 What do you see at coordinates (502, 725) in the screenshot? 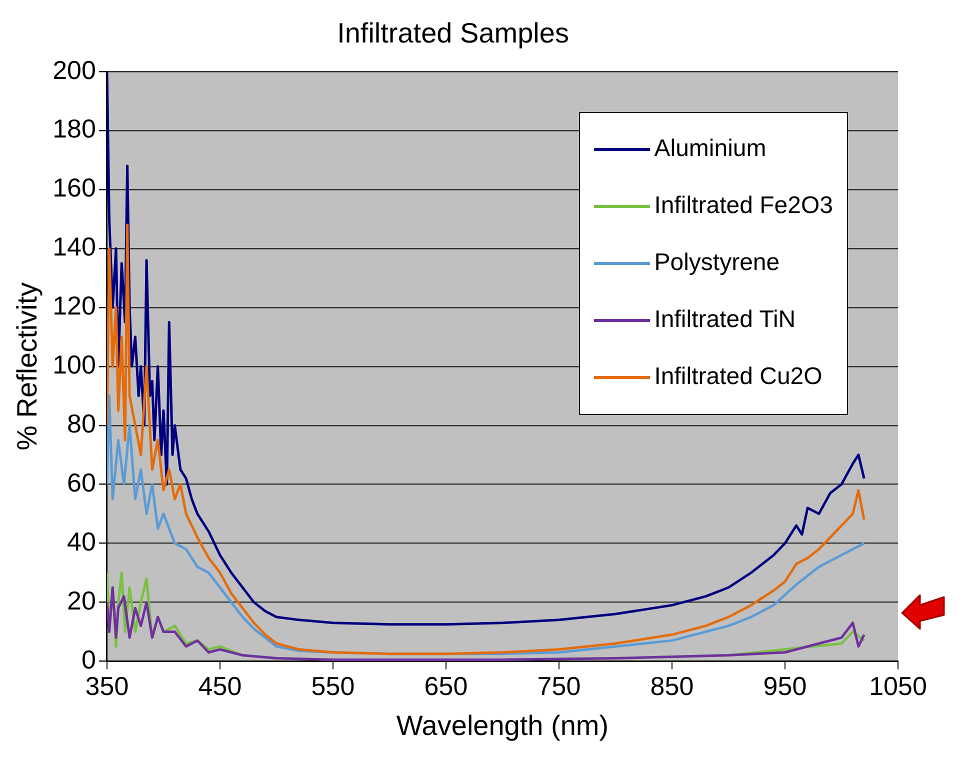
I see `x-axis-title: Wavelength (nm)` at bounding box center [502, 725].